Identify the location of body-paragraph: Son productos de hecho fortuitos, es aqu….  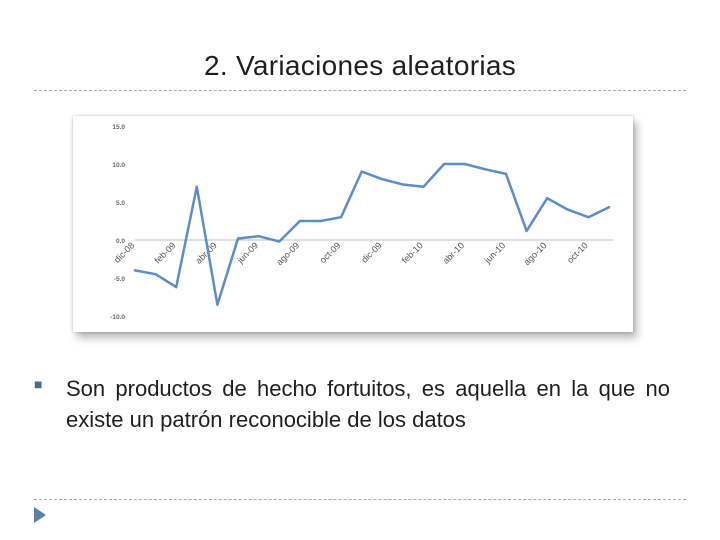
(368, 404).